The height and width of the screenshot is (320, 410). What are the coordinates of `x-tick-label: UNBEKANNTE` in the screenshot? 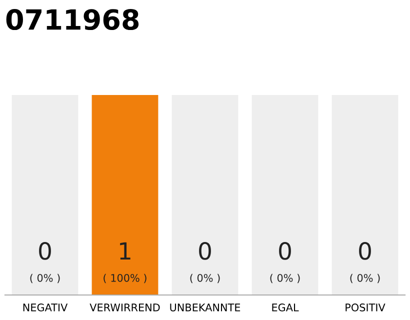 It's located at (205, 308).